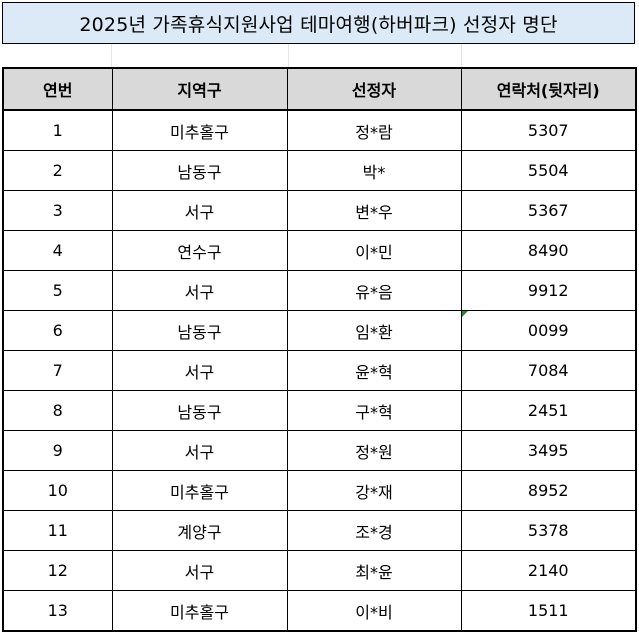 The height and width of the screenshot is (632, 639). I want to click on table-row: 12 서구 최*윤 2140, so click(319, 570).